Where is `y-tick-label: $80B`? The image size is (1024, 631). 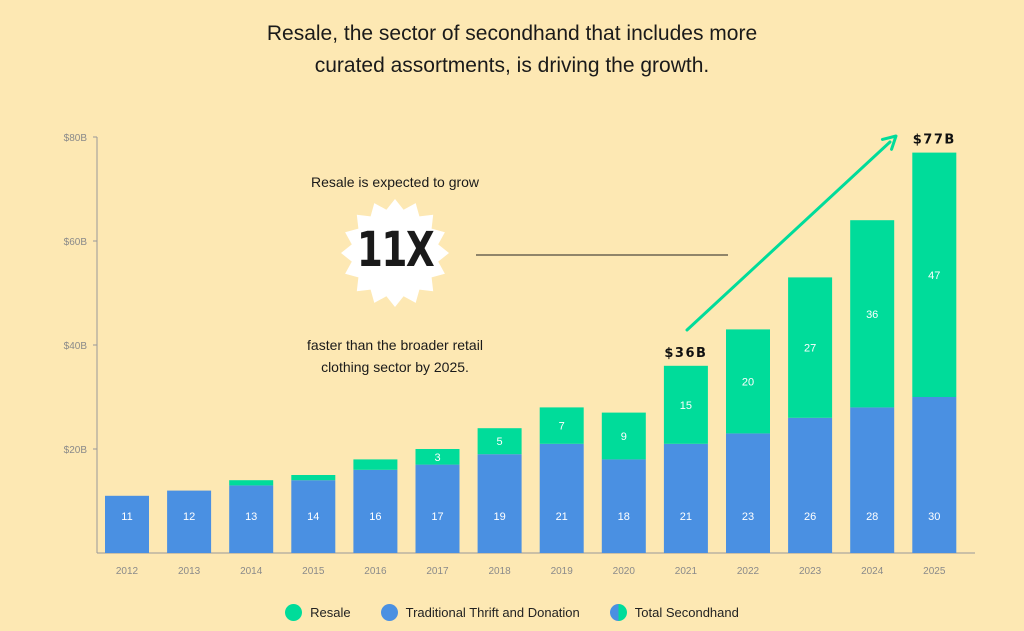
y-tick-label: $80B is located at coordinates (76, 138).